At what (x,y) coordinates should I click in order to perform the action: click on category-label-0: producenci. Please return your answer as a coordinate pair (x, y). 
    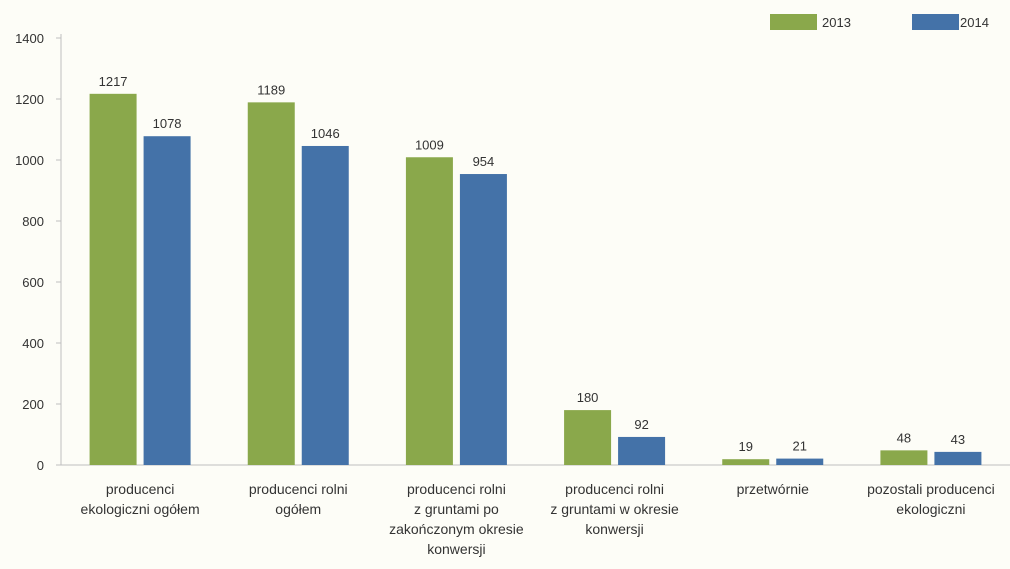
    Looking at the image, I should click on (140, 489).